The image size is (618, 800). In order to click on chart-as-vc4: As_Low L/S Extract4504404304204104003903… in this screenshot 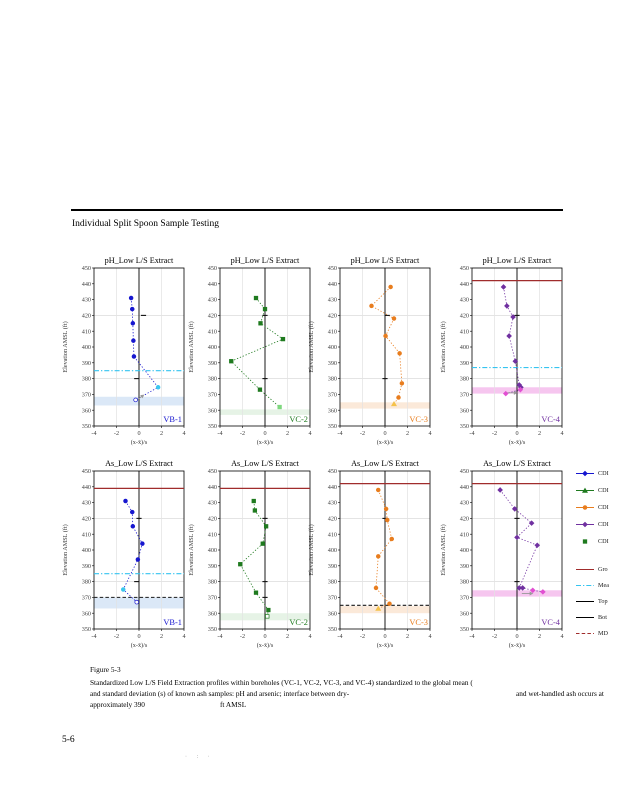, I will do `click(502, 554)`.